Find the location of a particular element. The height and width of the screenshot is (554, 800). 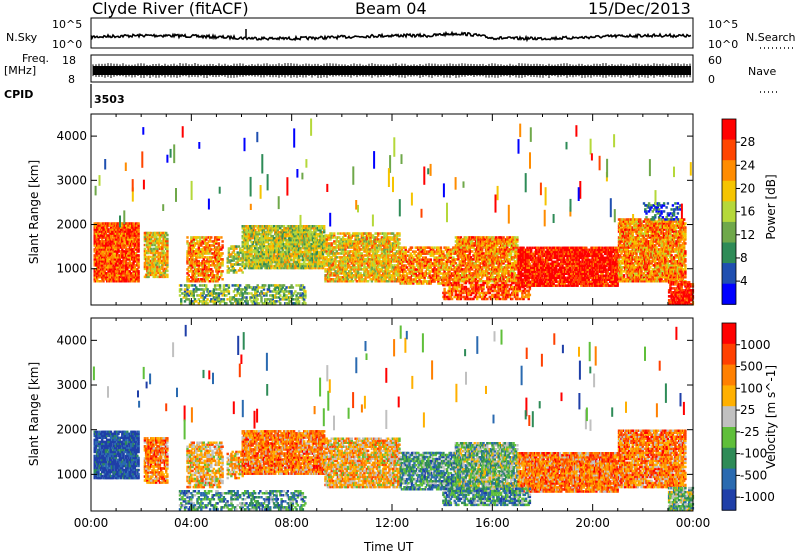

velocity-ytick-label: 3000 is located at coordinates (71, 385).